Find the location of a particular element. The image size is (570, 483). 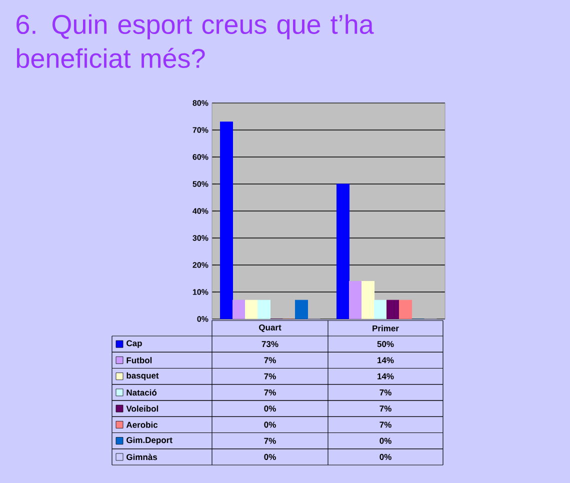

legend-label: Voleibol is located at coordinates (142, 408).